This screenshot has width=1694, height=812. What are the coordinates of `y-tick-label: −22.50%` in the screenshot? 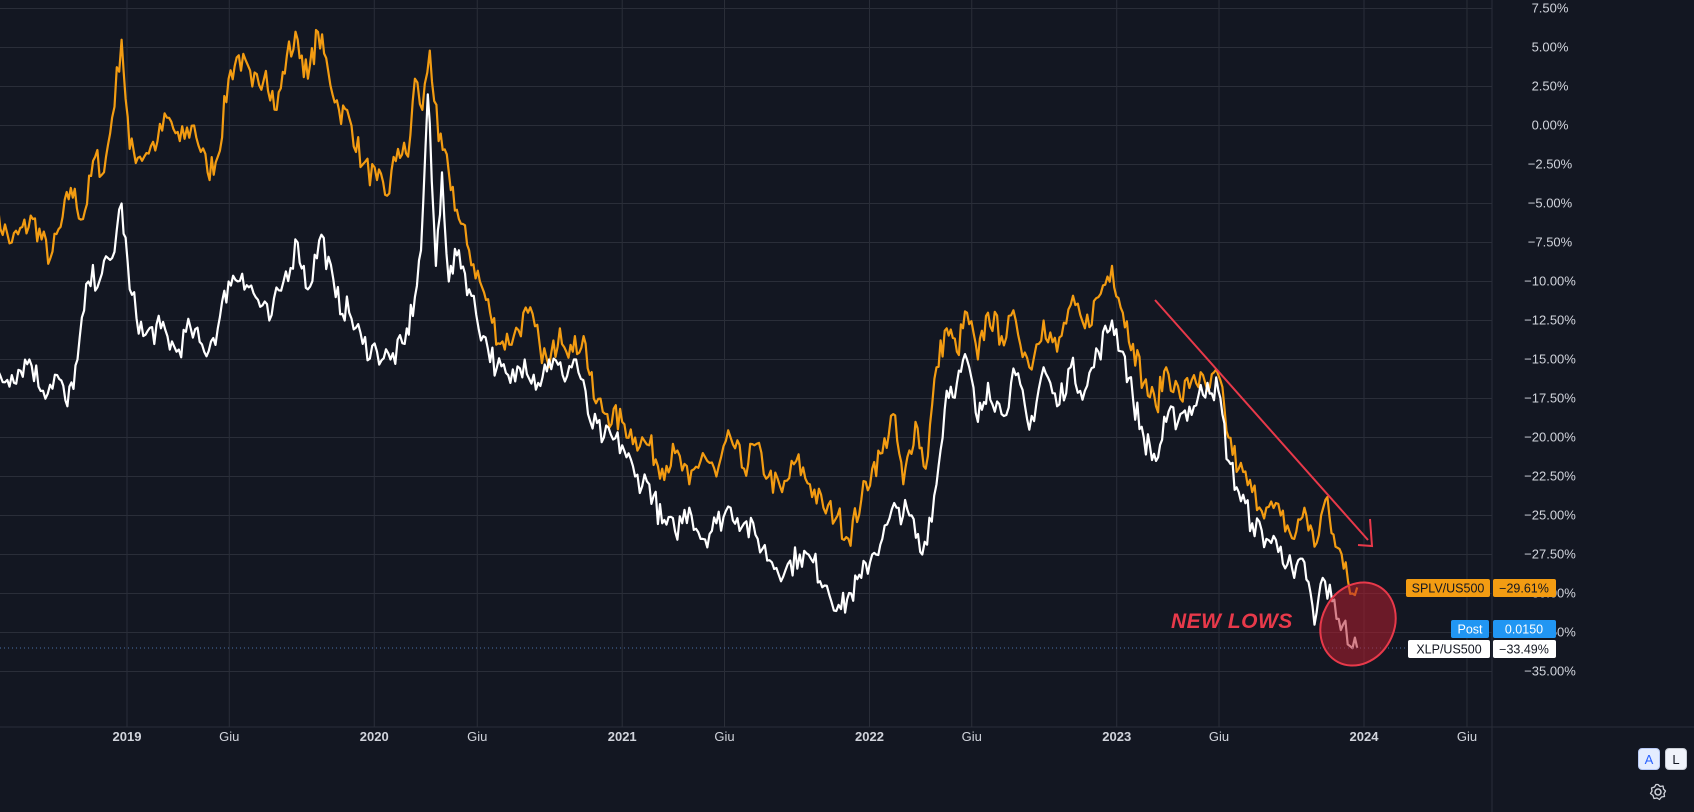 It's located at (1550, 476).